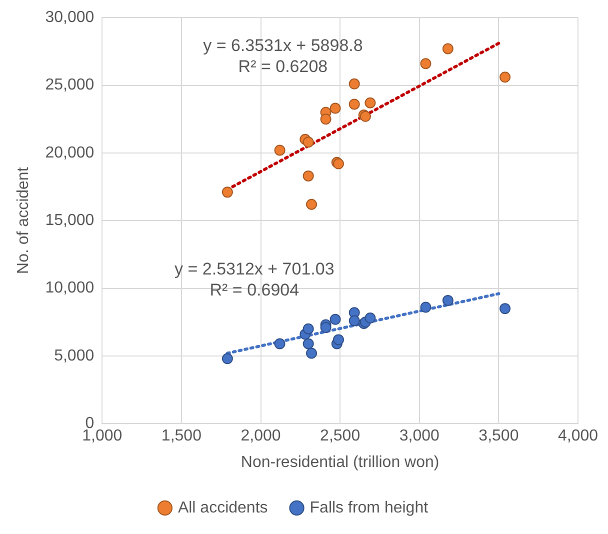  I want to click on y-tick-label: 5,000, so click(74, 355).